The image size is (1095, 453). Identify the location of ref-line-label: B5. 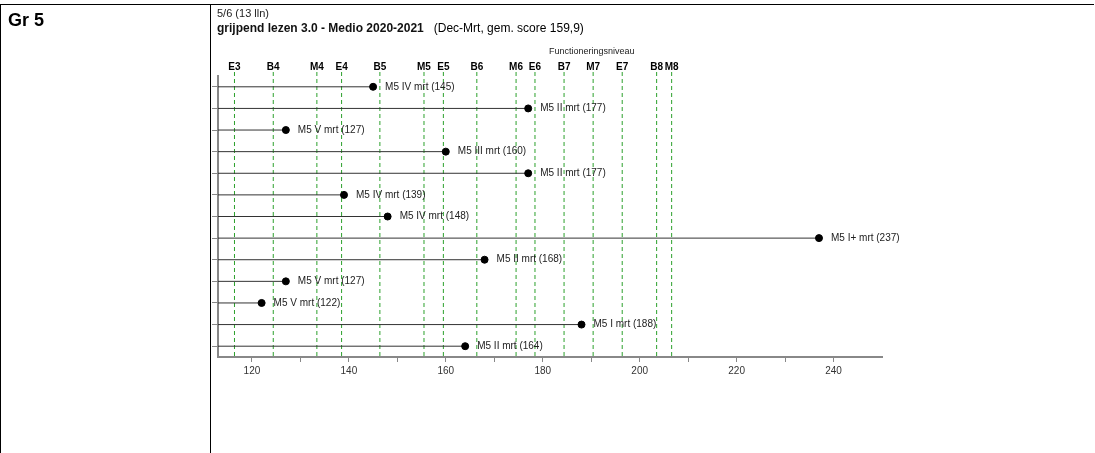
(380, 66).